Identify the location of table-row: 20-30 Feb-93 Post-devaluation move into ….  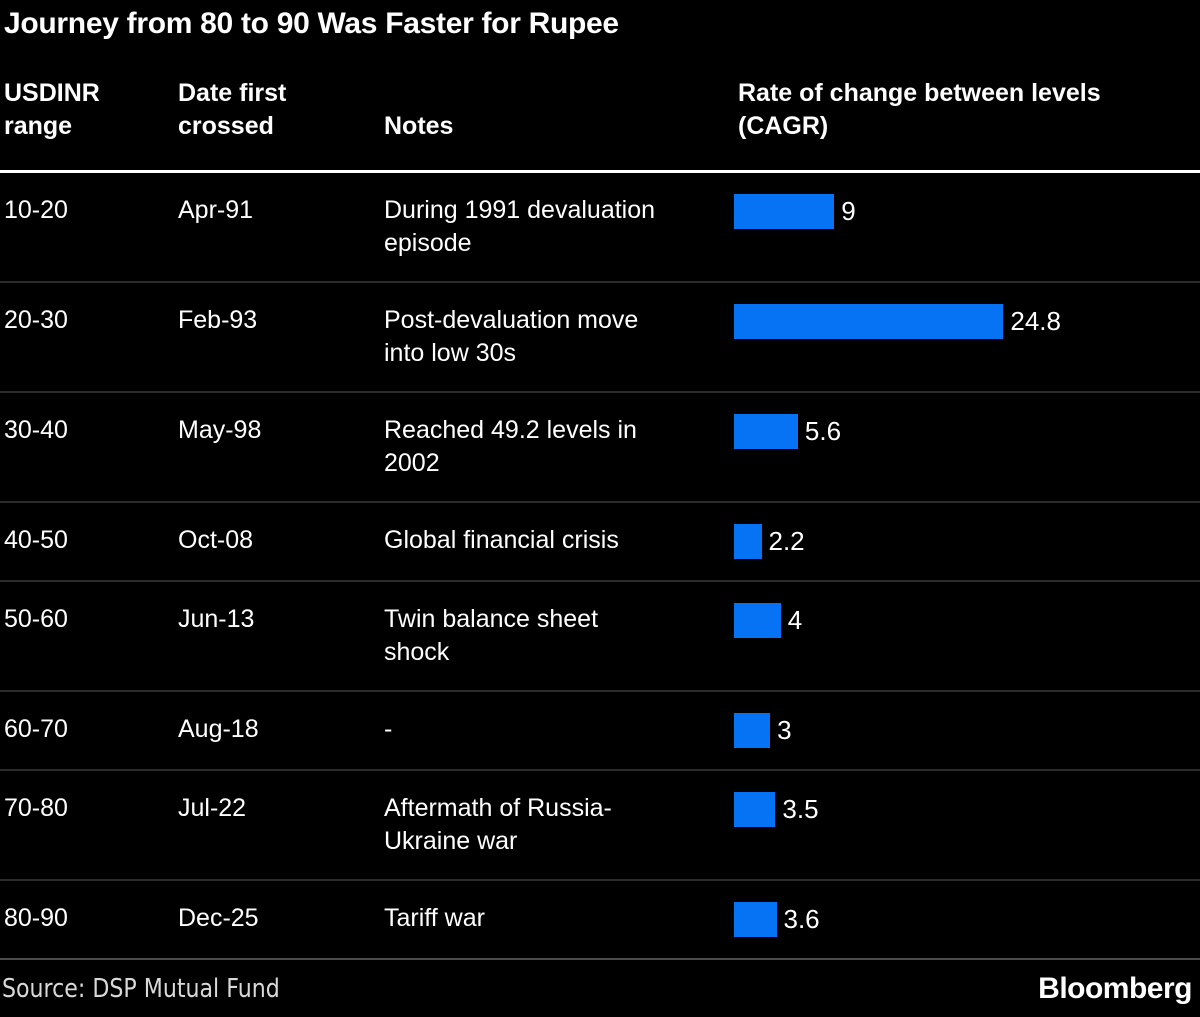
(600, 336).